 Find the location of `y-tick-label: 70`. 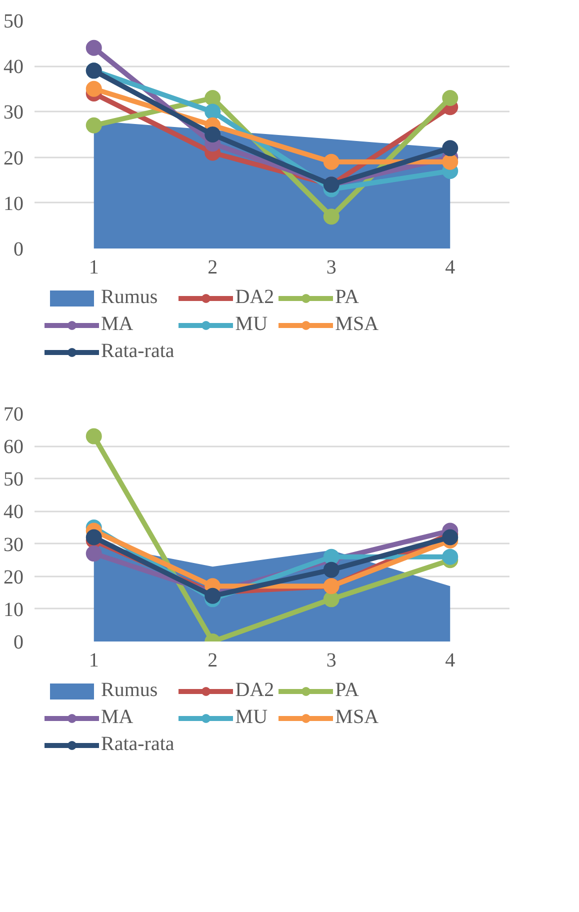

y-tick-label: 70 is located at coordinates (14, 415).